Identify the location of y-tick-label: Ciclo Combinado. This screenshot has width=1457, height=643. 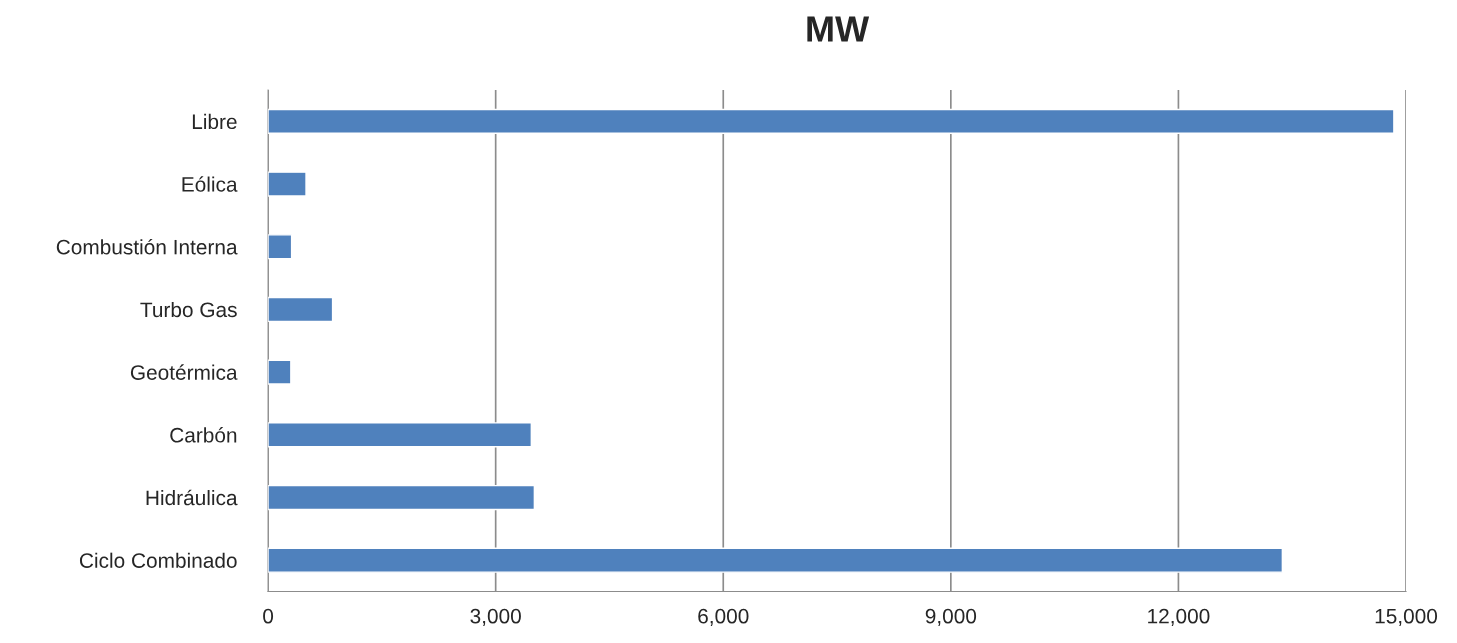
(158, 560).